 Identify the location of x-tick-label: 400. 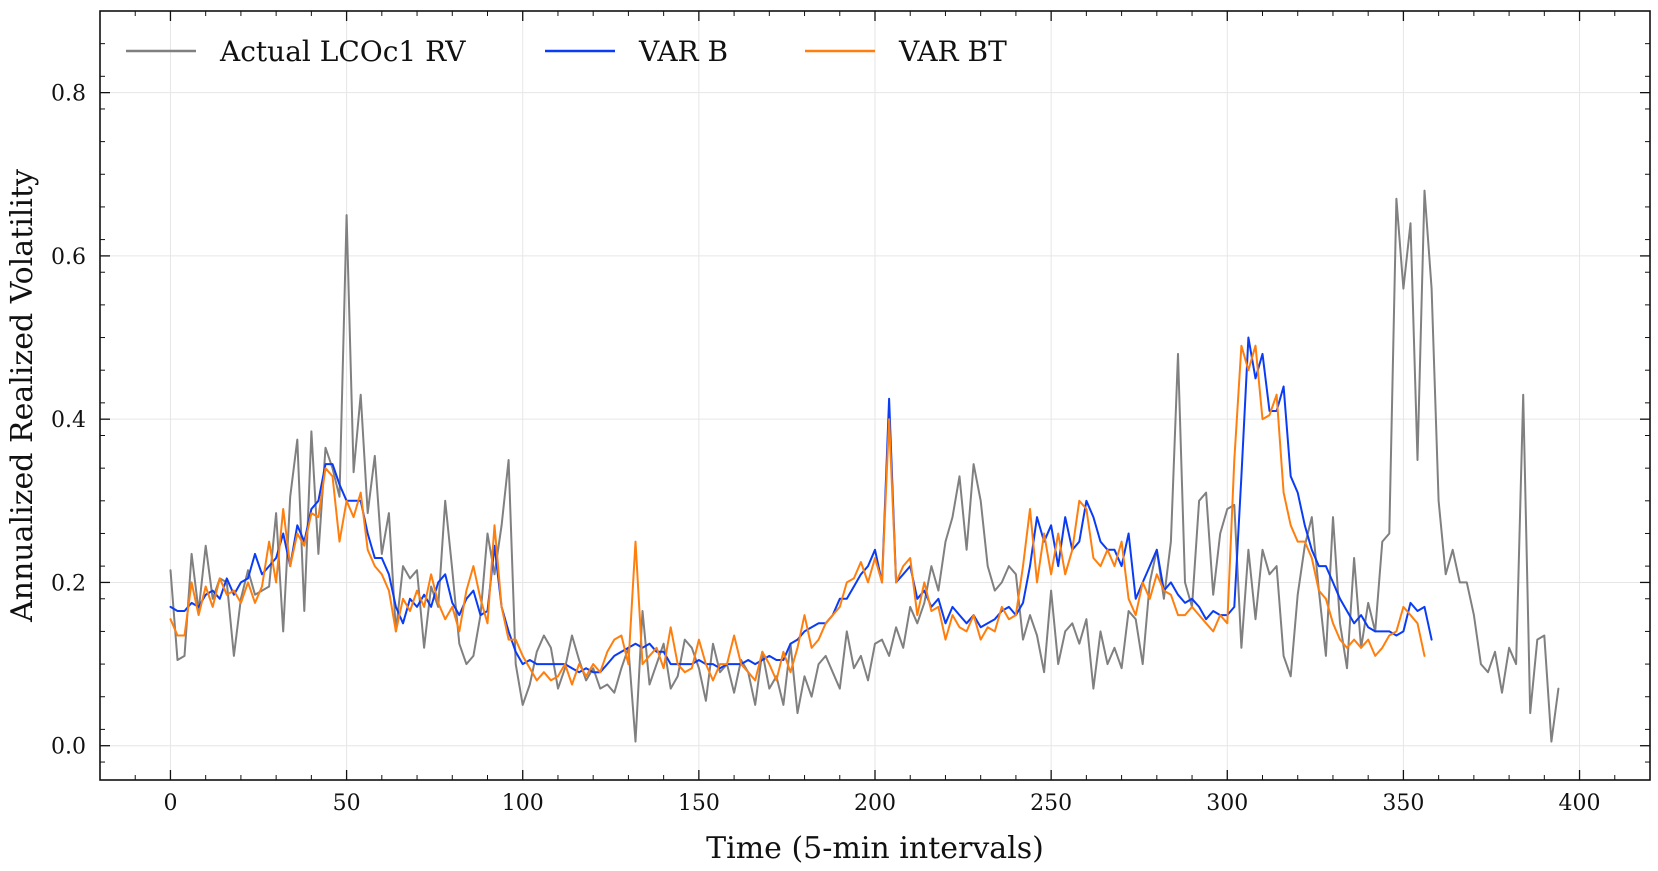
(1580, 803).